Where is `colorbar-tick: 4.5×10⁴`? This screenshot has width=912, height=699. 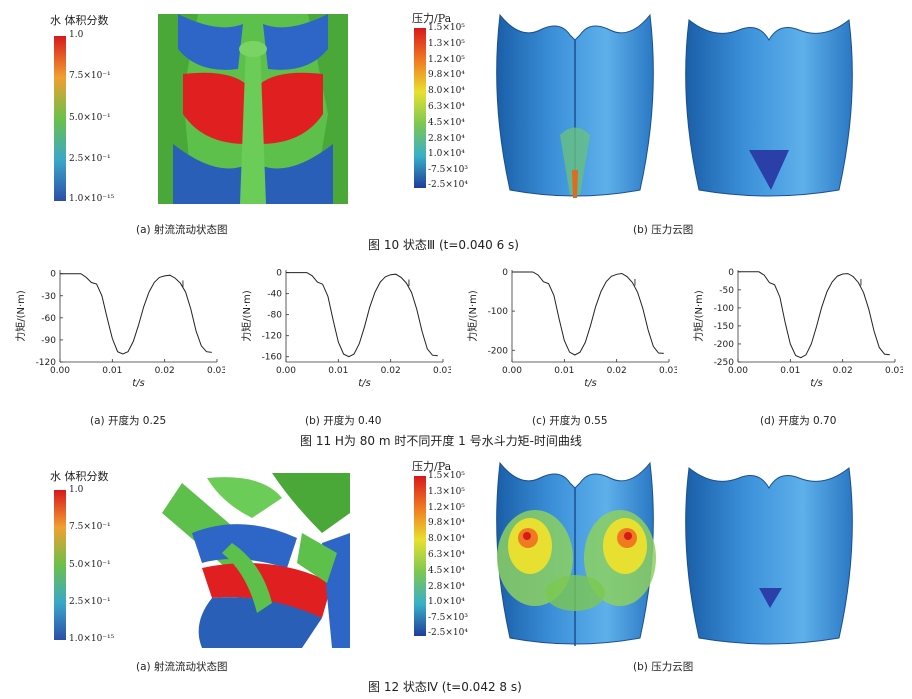
colorbar-tick: 4.5×10⁴ is located at coordinates (446, 571).